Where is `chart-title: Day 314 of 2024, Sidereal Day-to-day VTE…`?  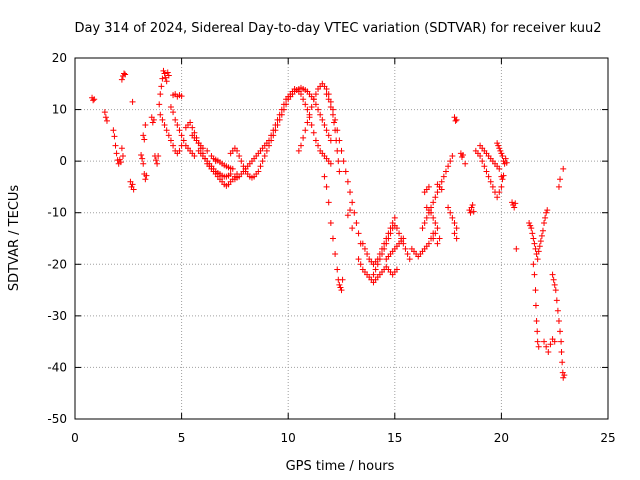
chart-title: Day 314 of 2024, Sidereal Day-to-day VTE… is located at coordinates (337, 28).